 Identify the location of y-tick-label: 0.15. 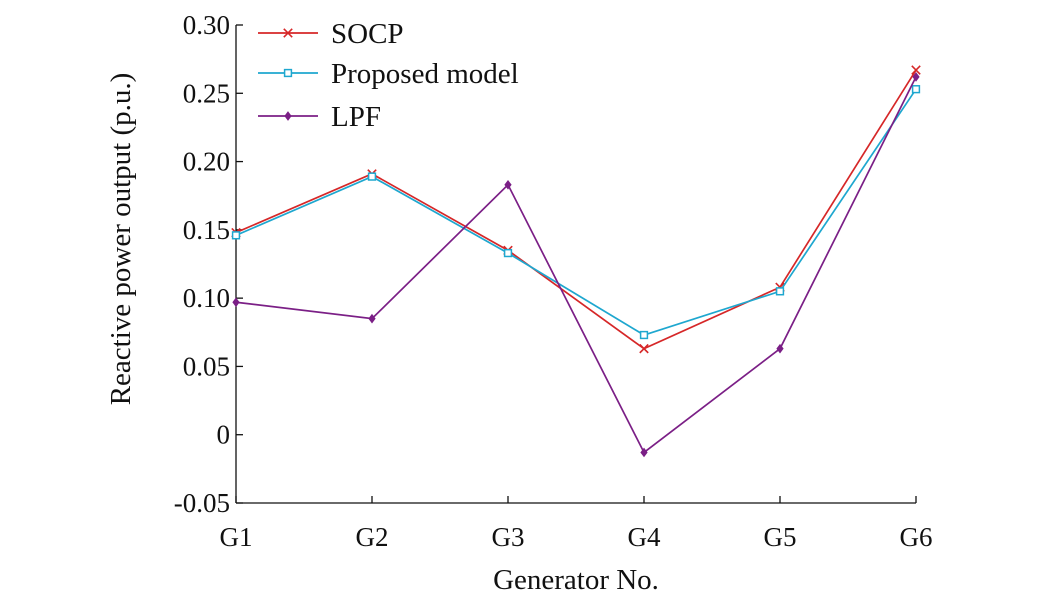
(206, 230).